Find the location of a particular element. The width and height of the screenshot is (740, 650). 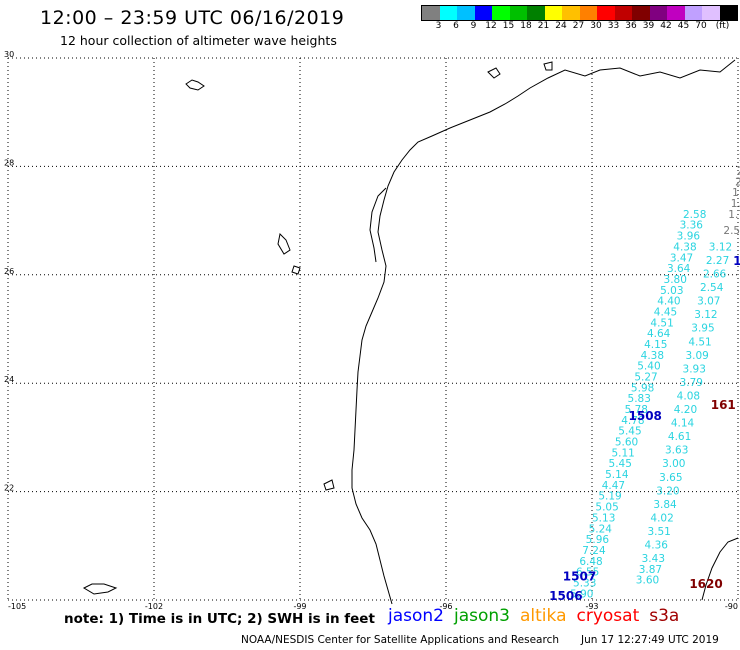

wave-height-value: 4.38 is located at coordinates (652, 356).